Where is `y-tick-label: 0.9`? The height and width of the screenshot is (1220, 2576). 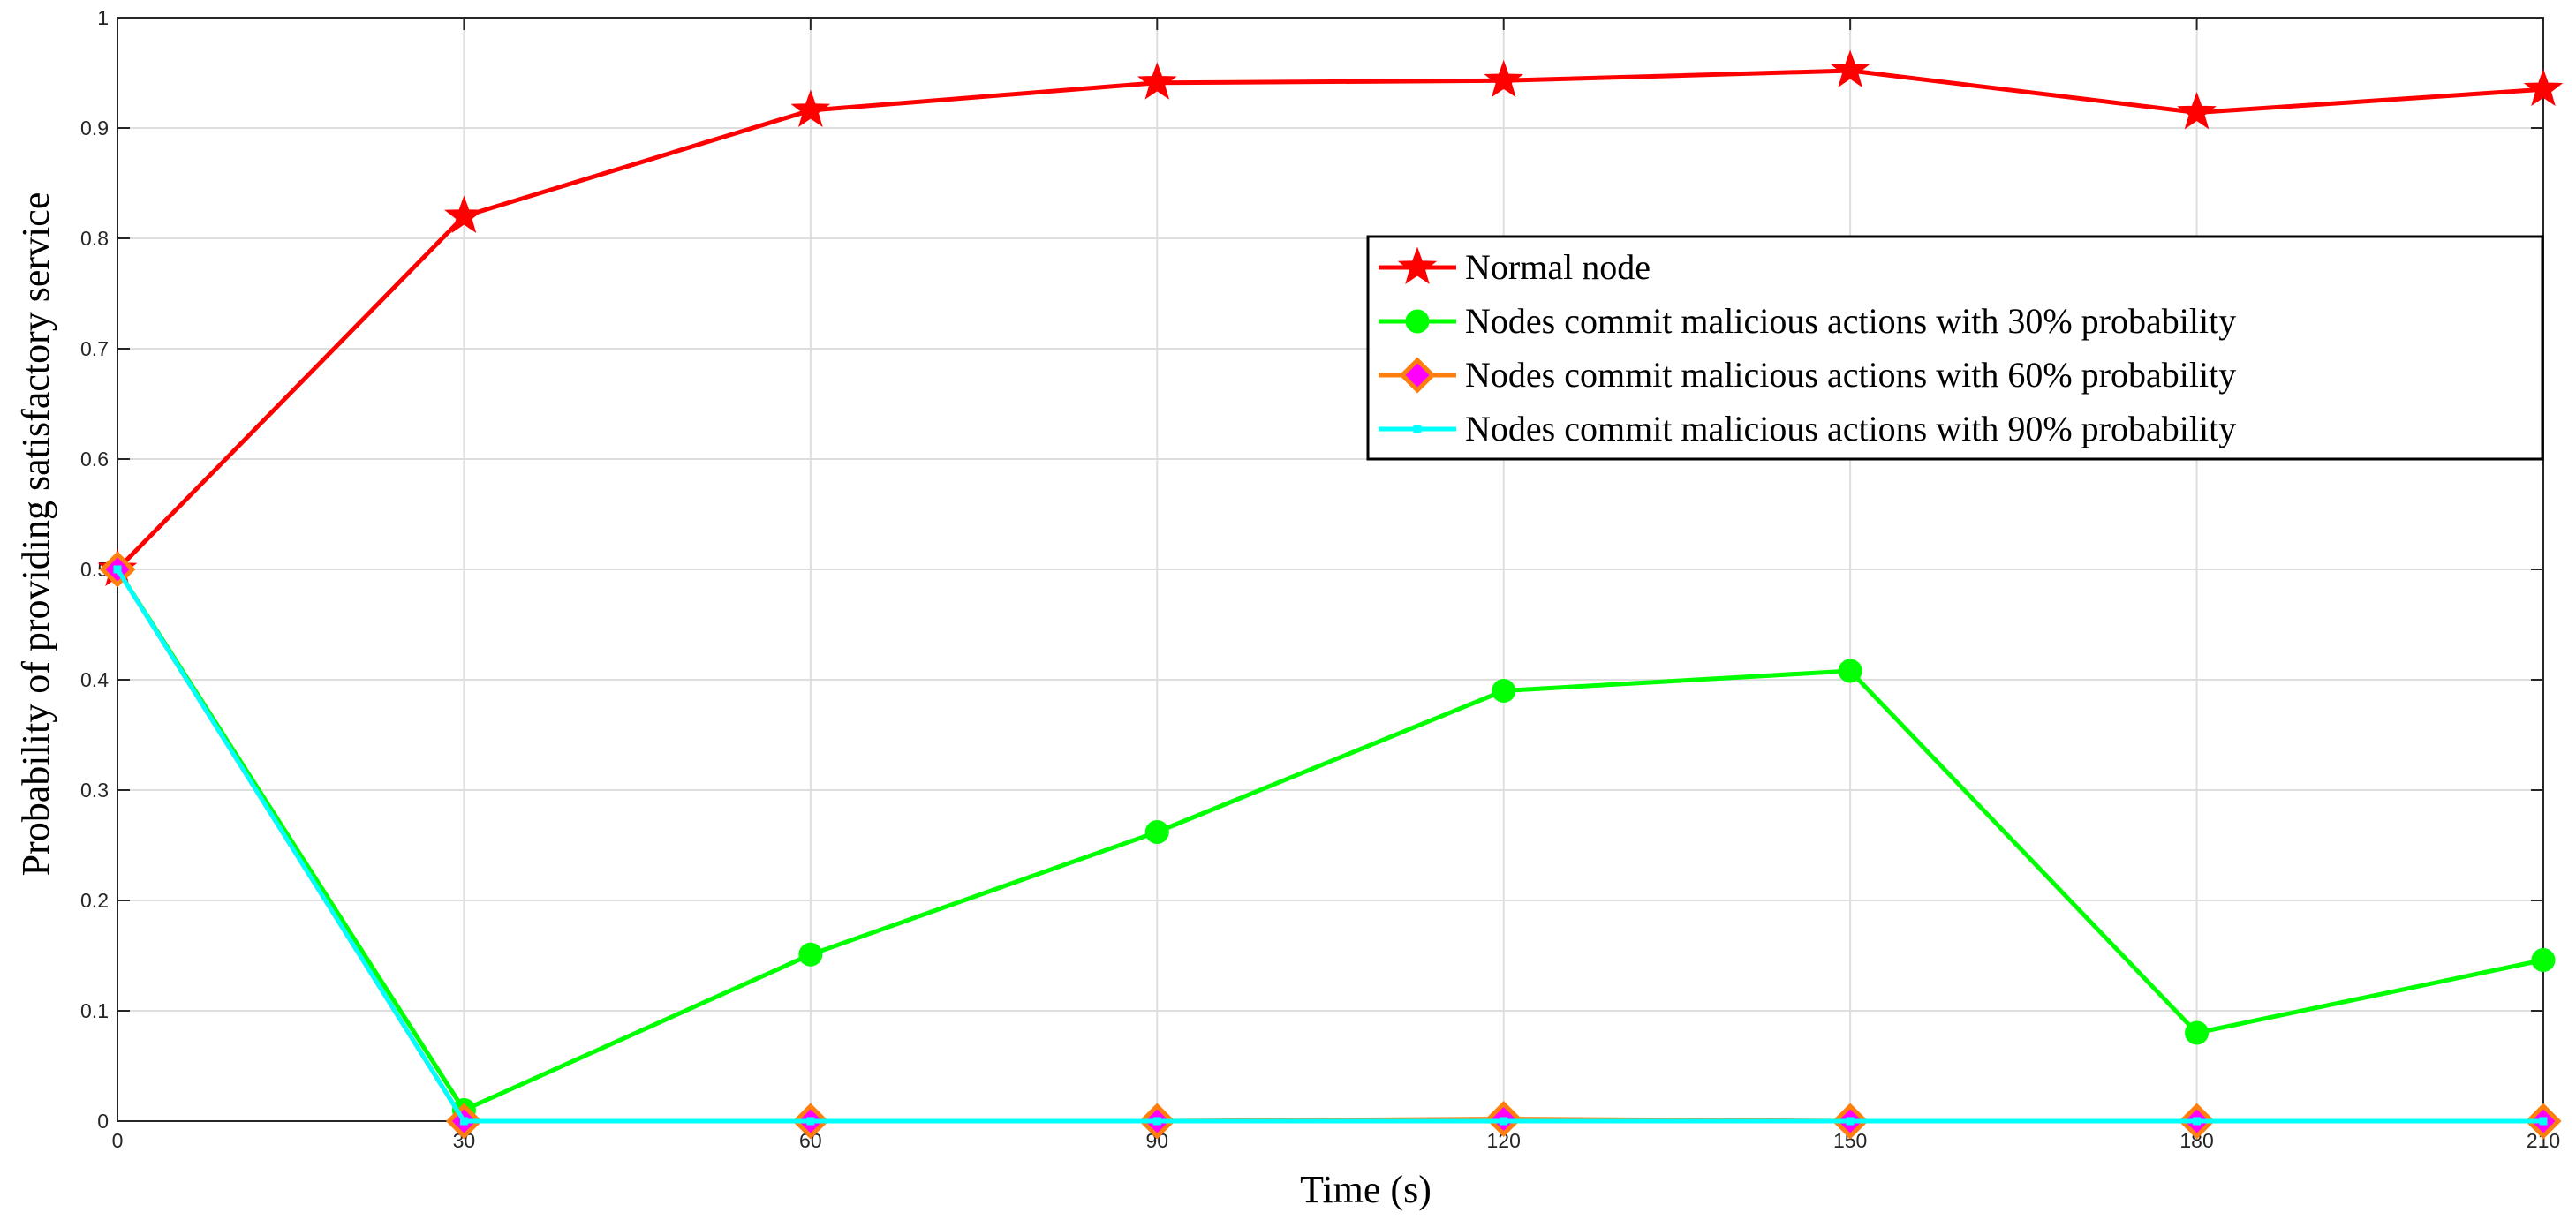
y-tick-label: 0.9 is located at coordinates (94, 128).